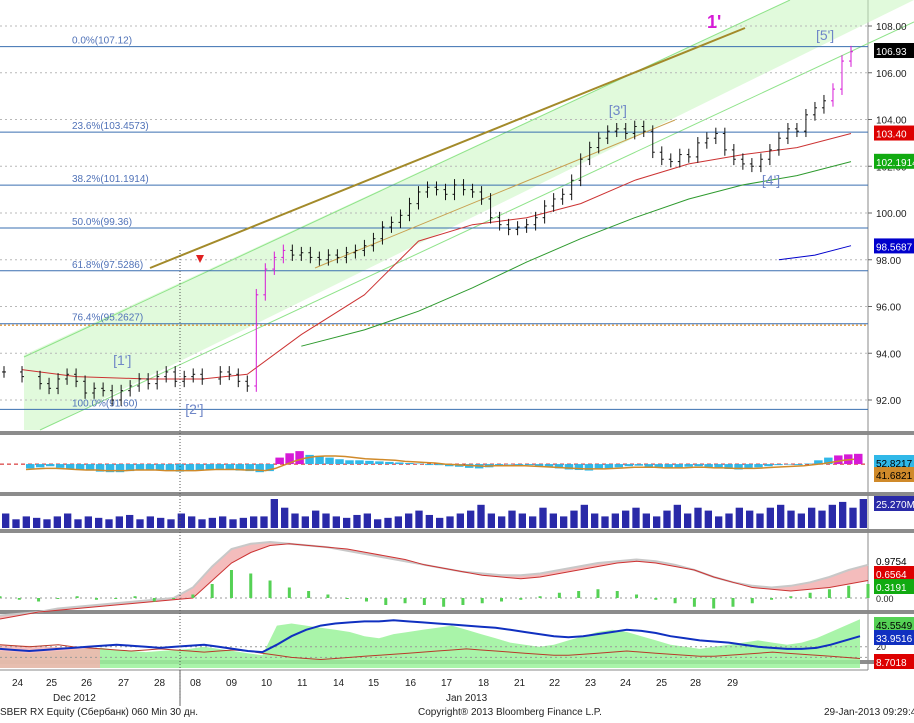  I want to click on dmi-tag-2-bg, so click(894, 637).